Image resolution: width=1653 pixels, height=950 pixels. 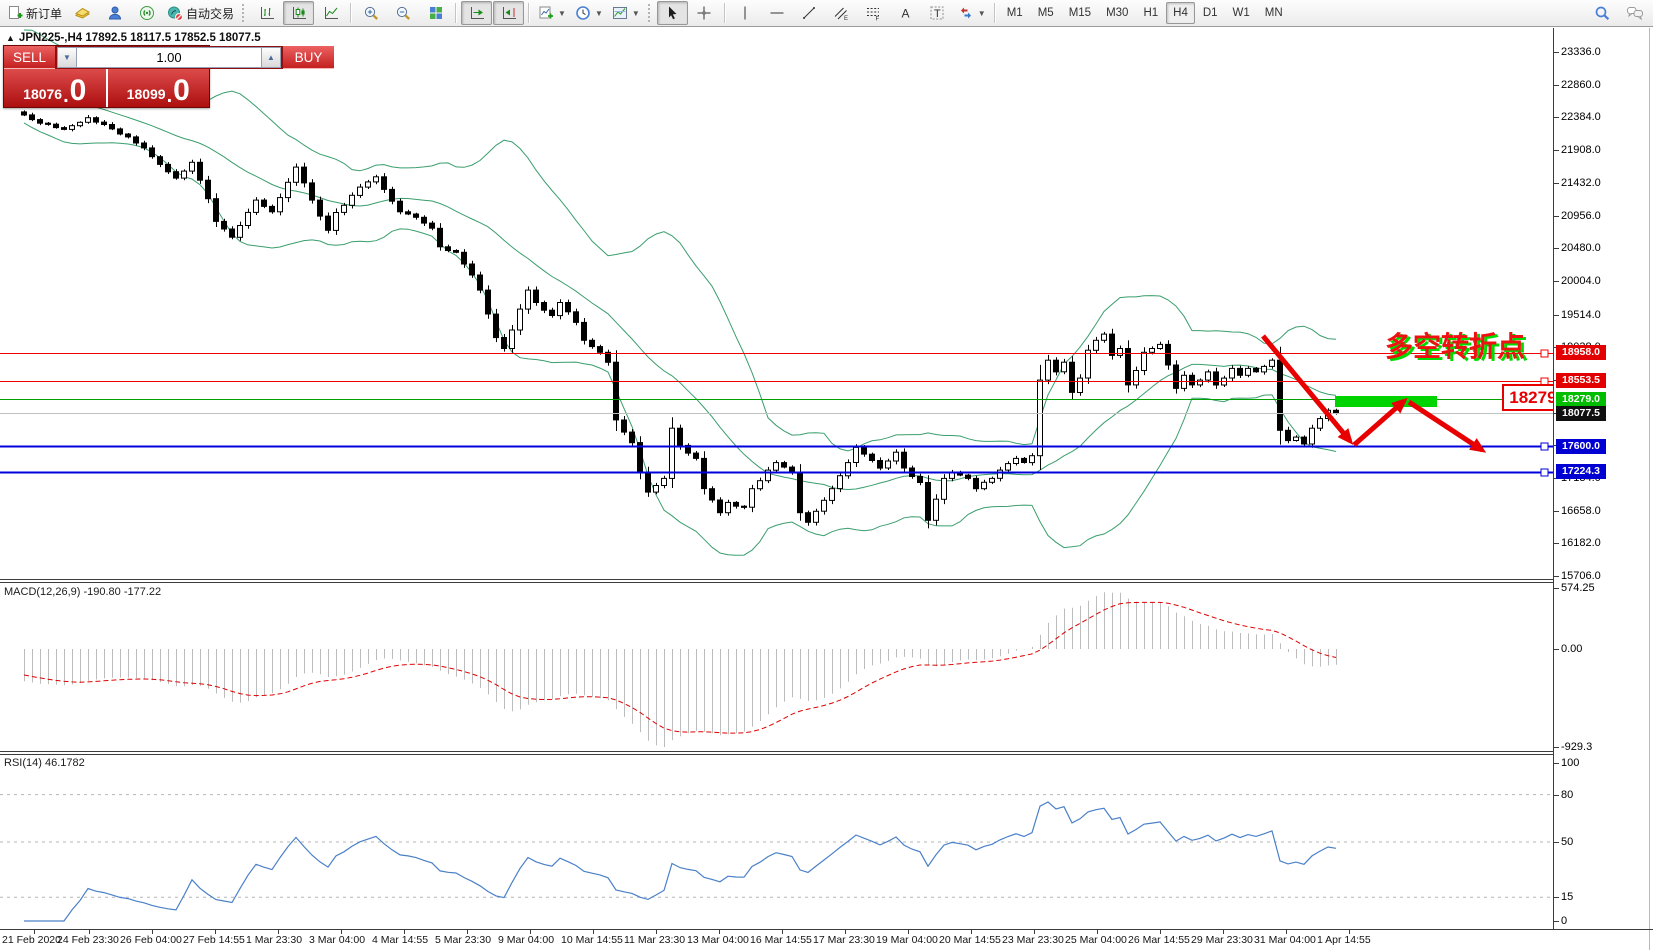 I want to click on equidistant-channel-tool: E, so click(x=841, y=13).